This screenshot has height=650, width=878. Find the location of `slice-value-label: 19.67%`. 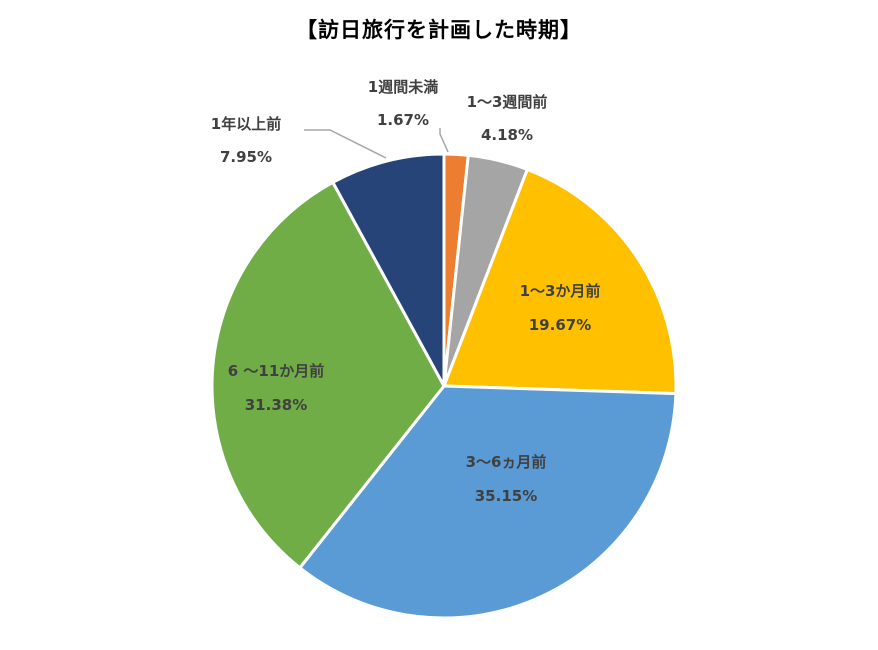

slice-value-label: 19.67% is located at coordinates (560, 325).